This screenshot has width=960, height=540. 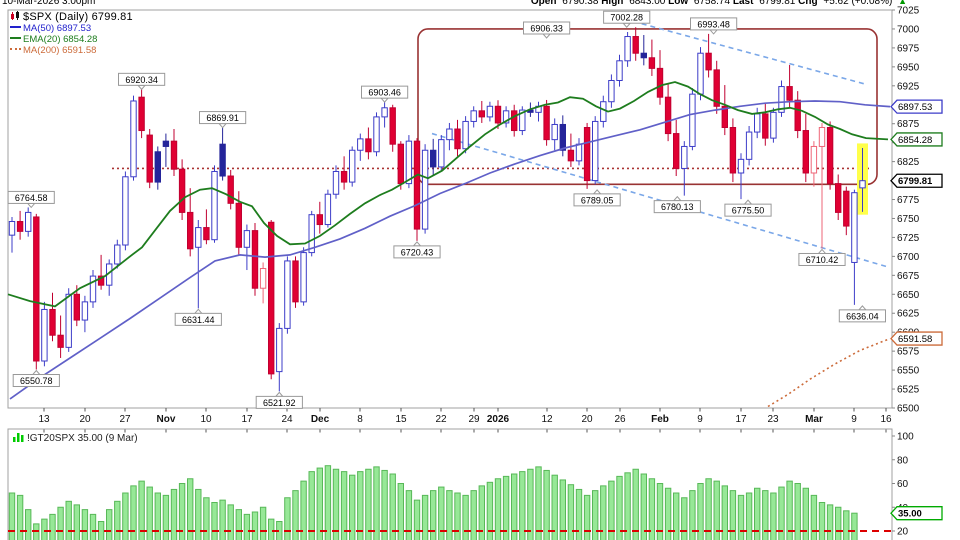 I want to click on x-tick-label: 27, so click(x=125, y=419).